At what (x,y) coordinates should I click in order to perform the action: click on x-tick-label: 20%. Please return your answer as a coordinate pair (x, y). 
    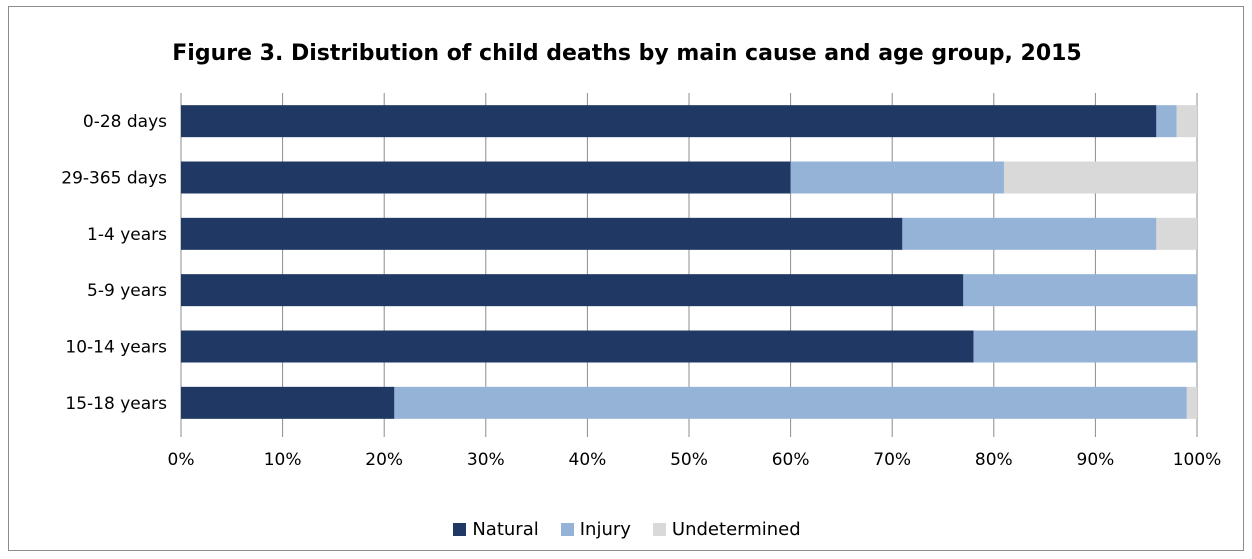
    Looking at the image, I should click on (384, 460).